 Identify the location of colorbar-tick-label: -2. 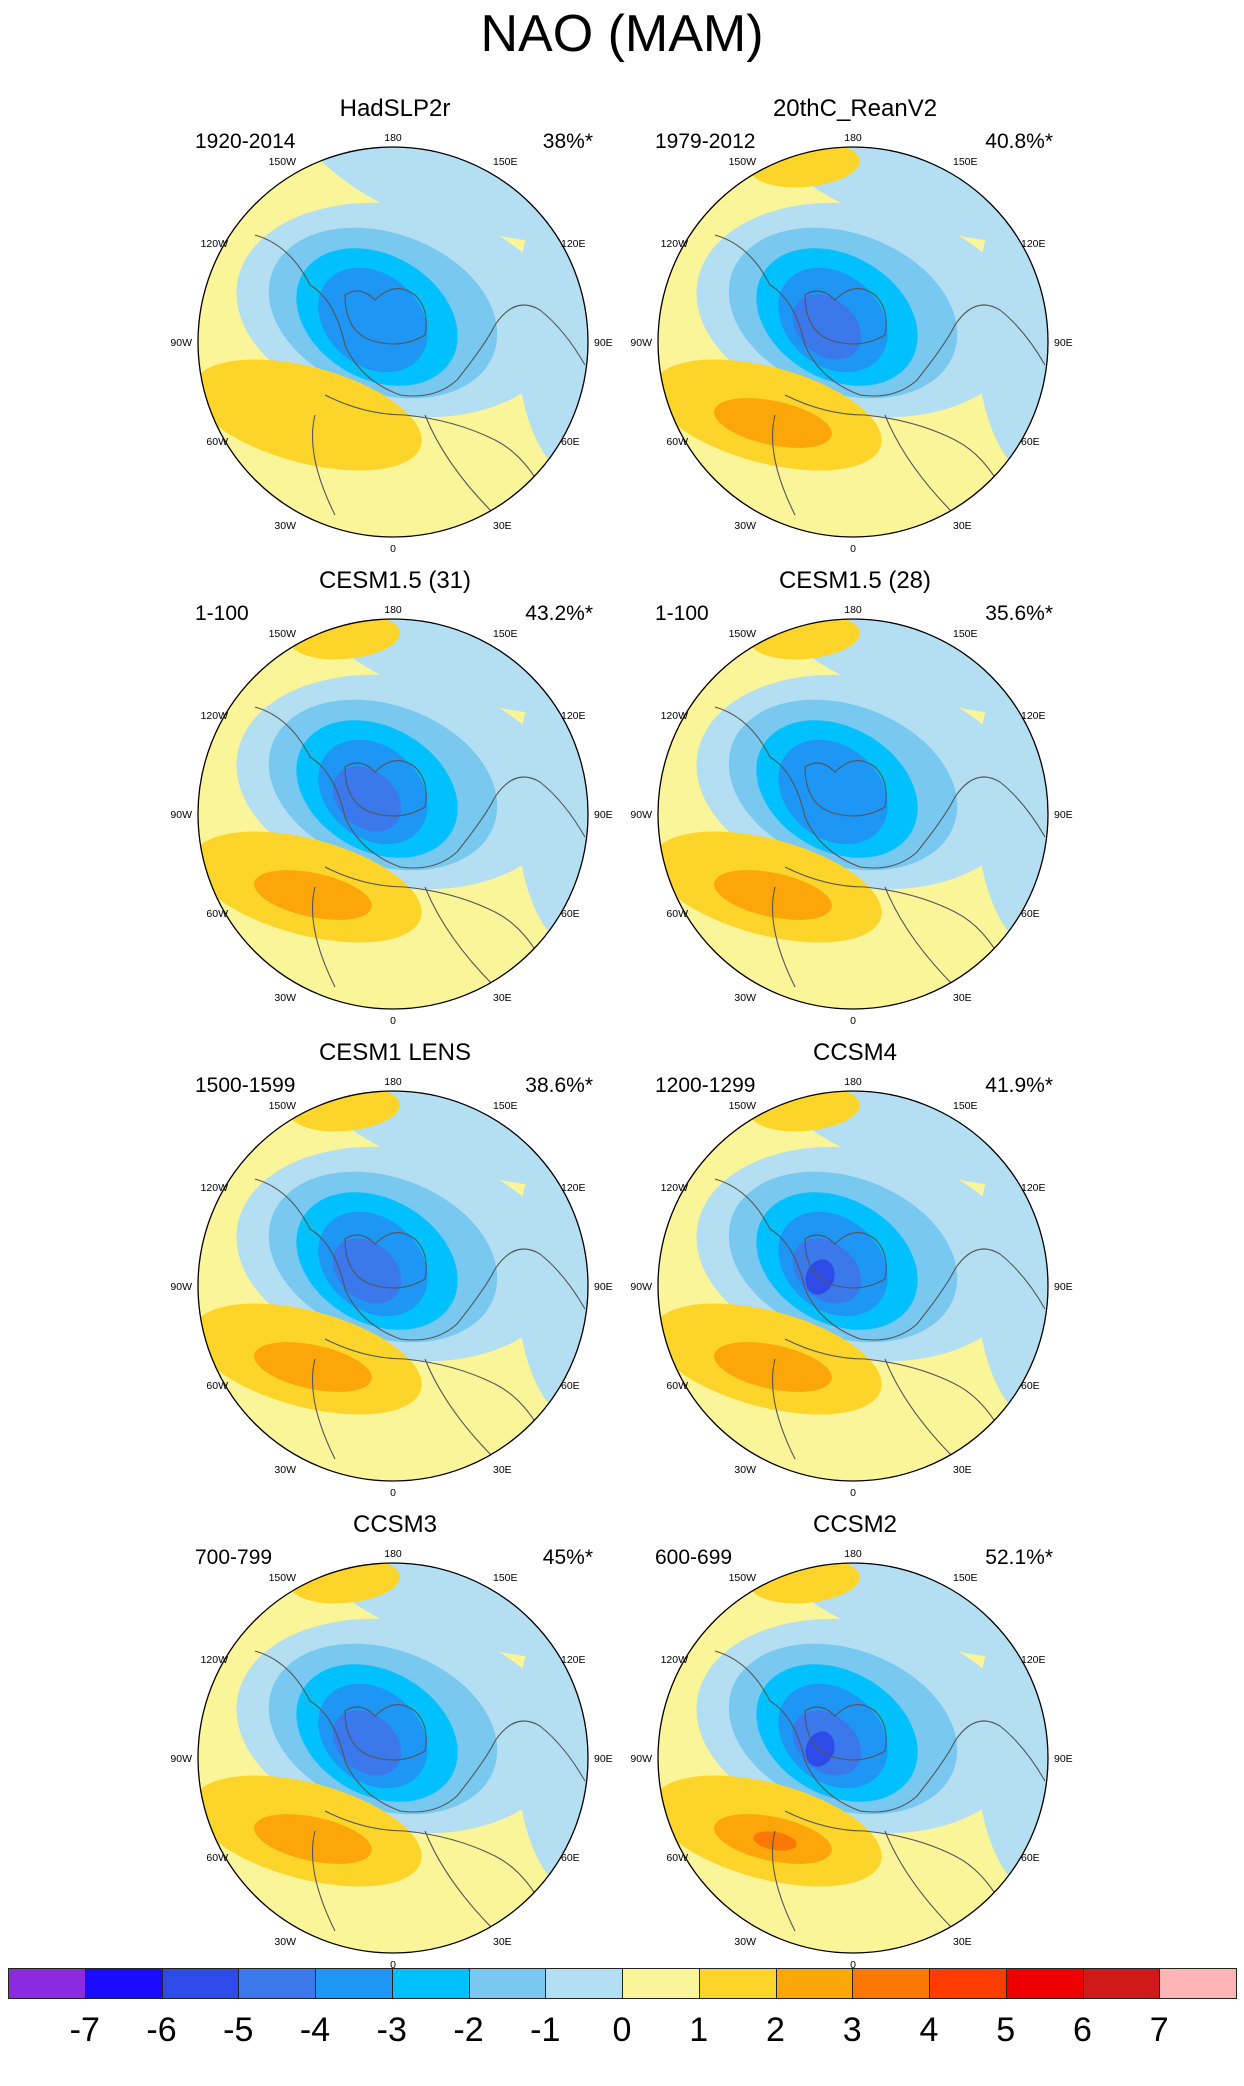
(468, 2030).